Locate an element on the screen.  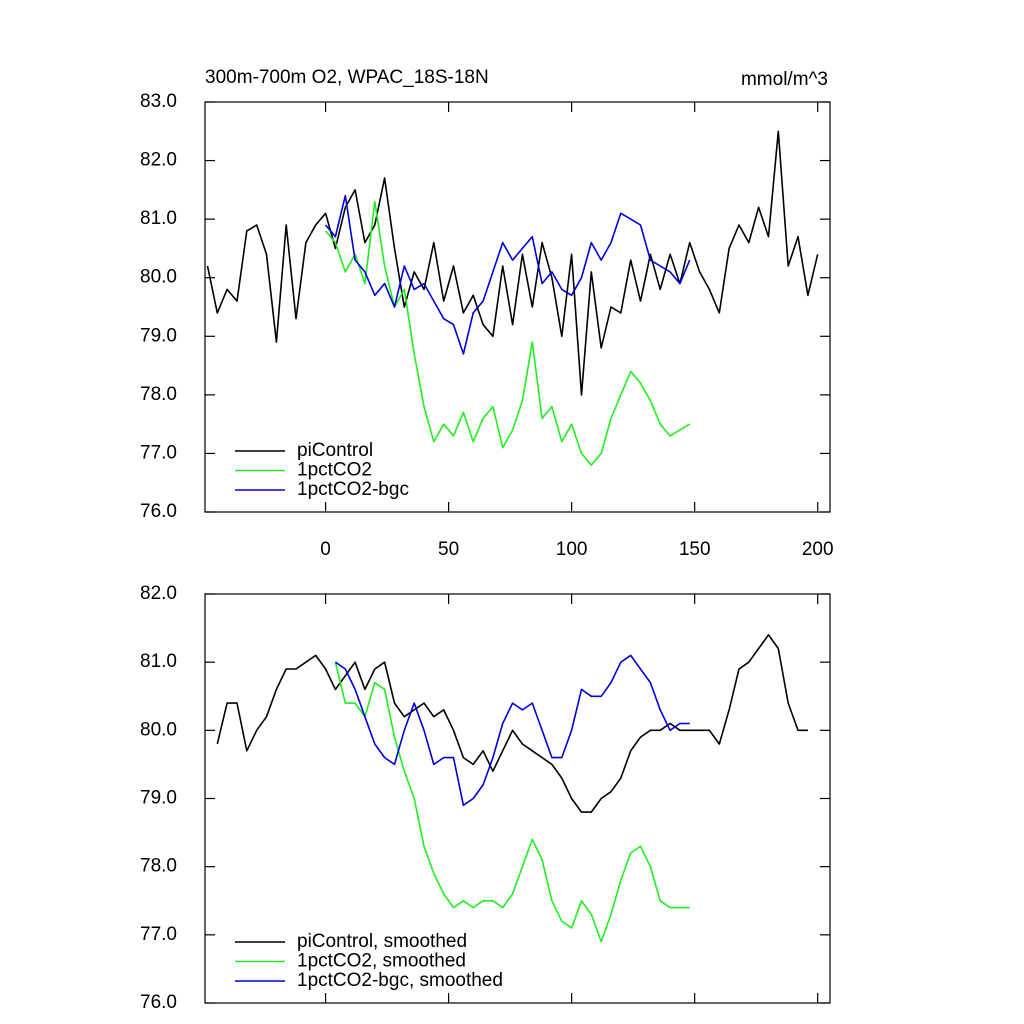
legend-label: 1pctCO2, smoothed is located at coordinates (381, 961).